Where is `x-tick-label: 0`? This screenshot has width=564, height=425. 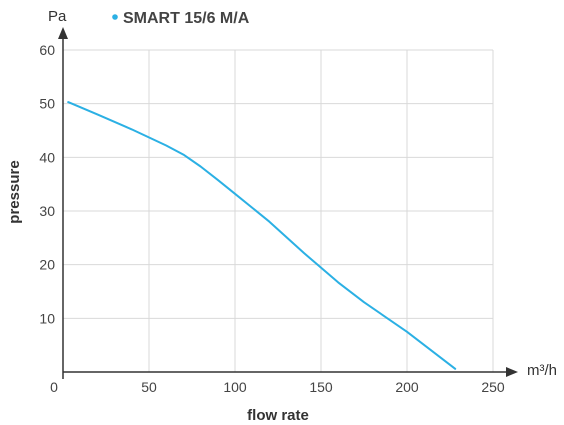 x-tick-label: 0 is located at coordinates (54, 387).